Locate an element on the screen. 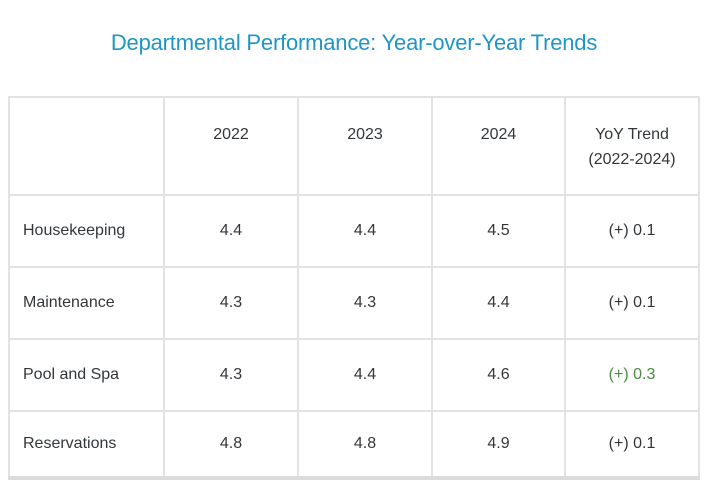 Image resolution: width=708 pixels, height=493 pixels. table-row-pool-and-spa: Pool and Spa 4.3 4.4 4.6 (+) 0.3 is located at coordinates (354, 375).